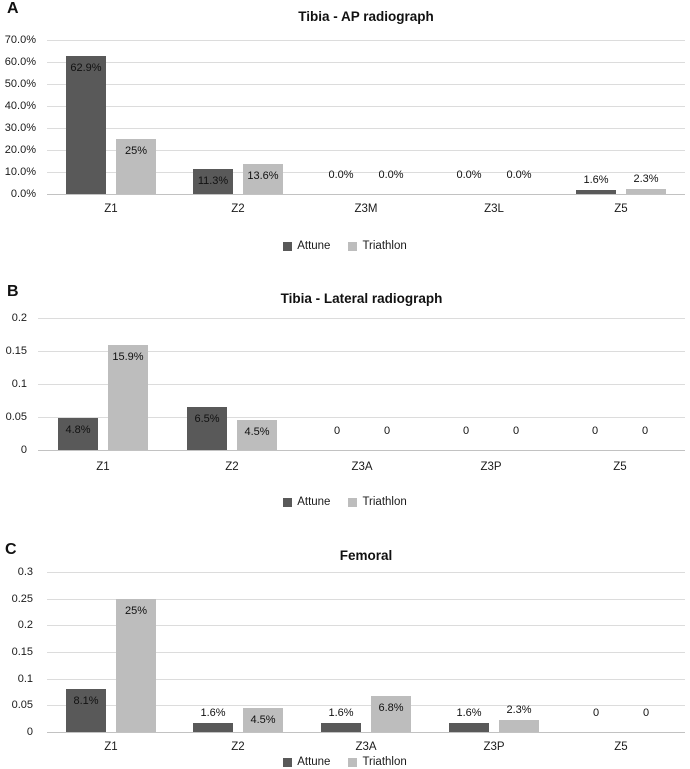 The width and height of the screenshot is (690, 769). Describe the element at coordinates (25, 572) in the screenshot. I see `y-axis-tick-label: 0.3` at that location.